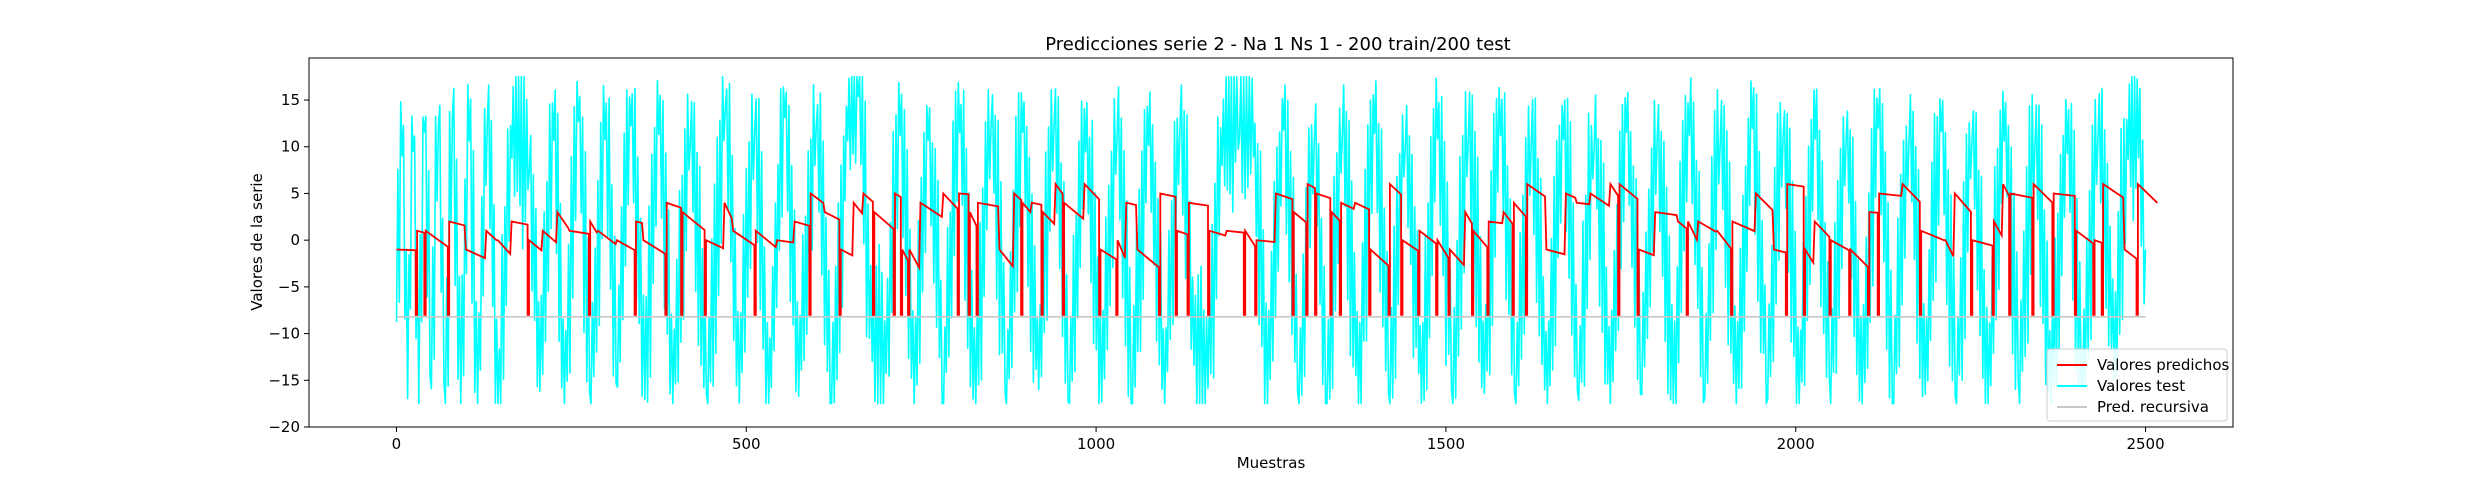  What do you see at coordinates (1278, 440) in the screenshot?
I see `x-axis-ticks: 0 500 1000 1500 2000 2500` at bounding box center [1278, 440].